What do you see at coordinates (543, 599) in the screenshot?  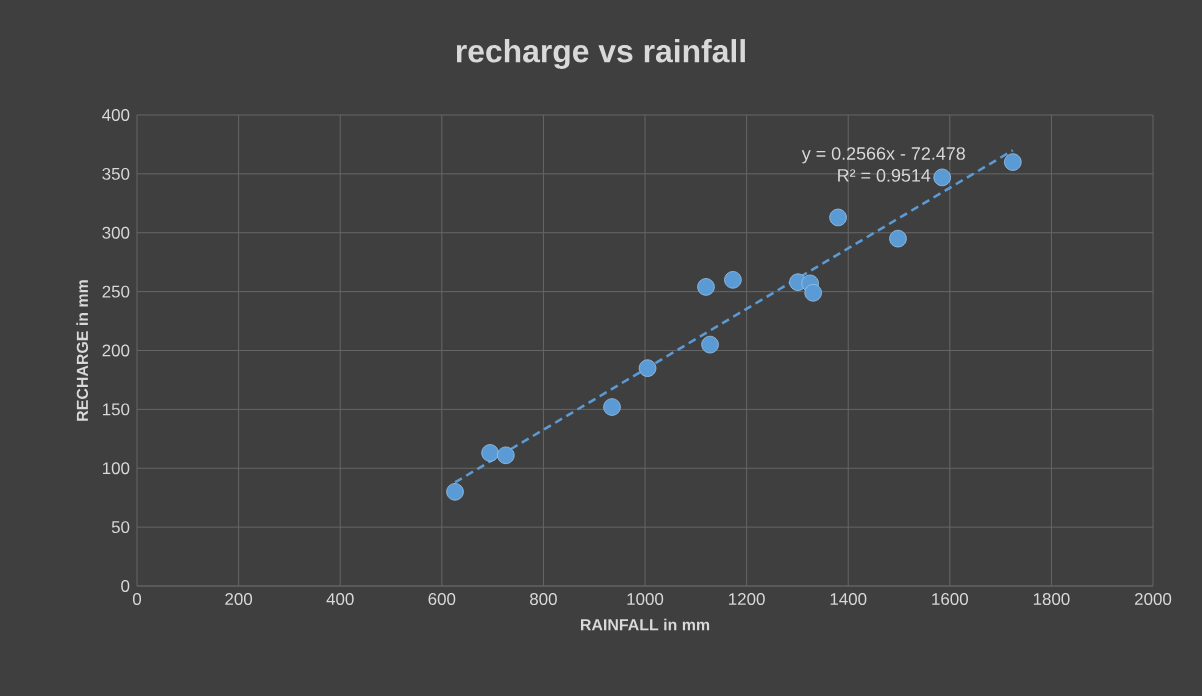 I see `x-tick-label: 800` at bounding box center [543, 599].